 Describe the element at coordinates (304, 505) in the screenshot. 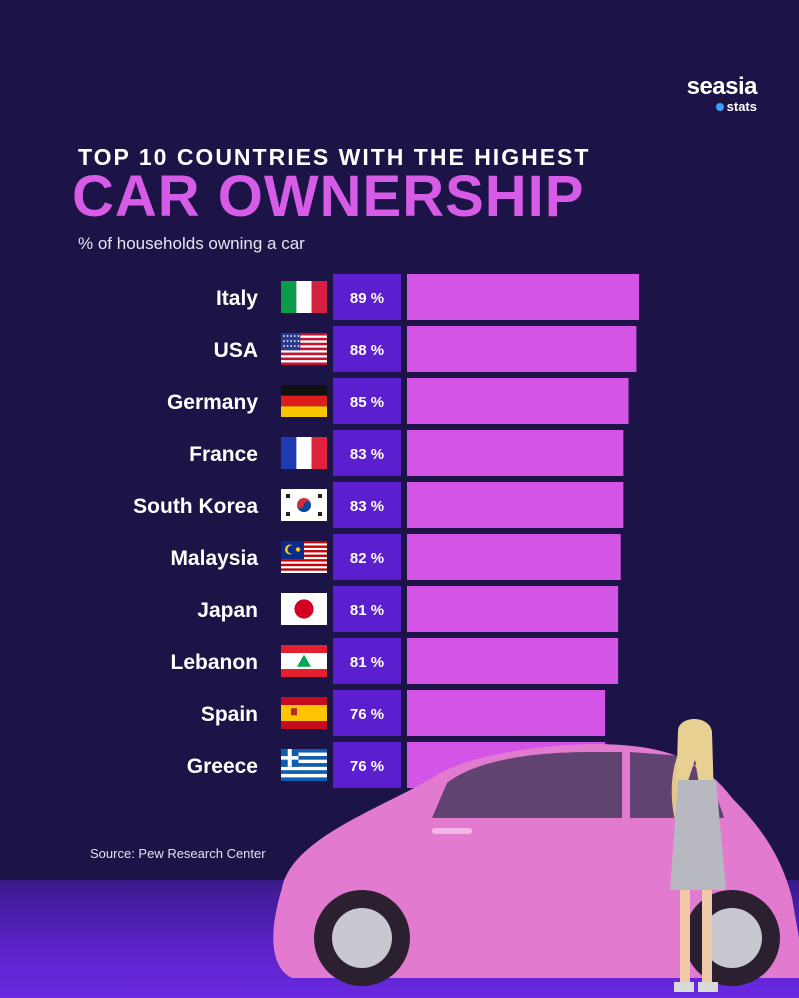

I see `flag-south-korea-icon` at that location.